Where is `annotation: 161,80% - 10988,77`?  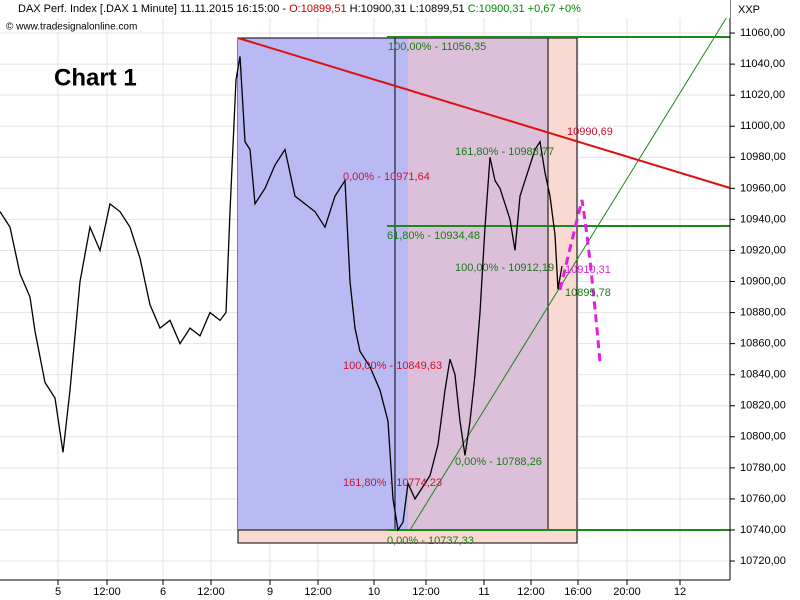
annotation: 161,80% - 10988,77 is located at coordinates (504, 152).